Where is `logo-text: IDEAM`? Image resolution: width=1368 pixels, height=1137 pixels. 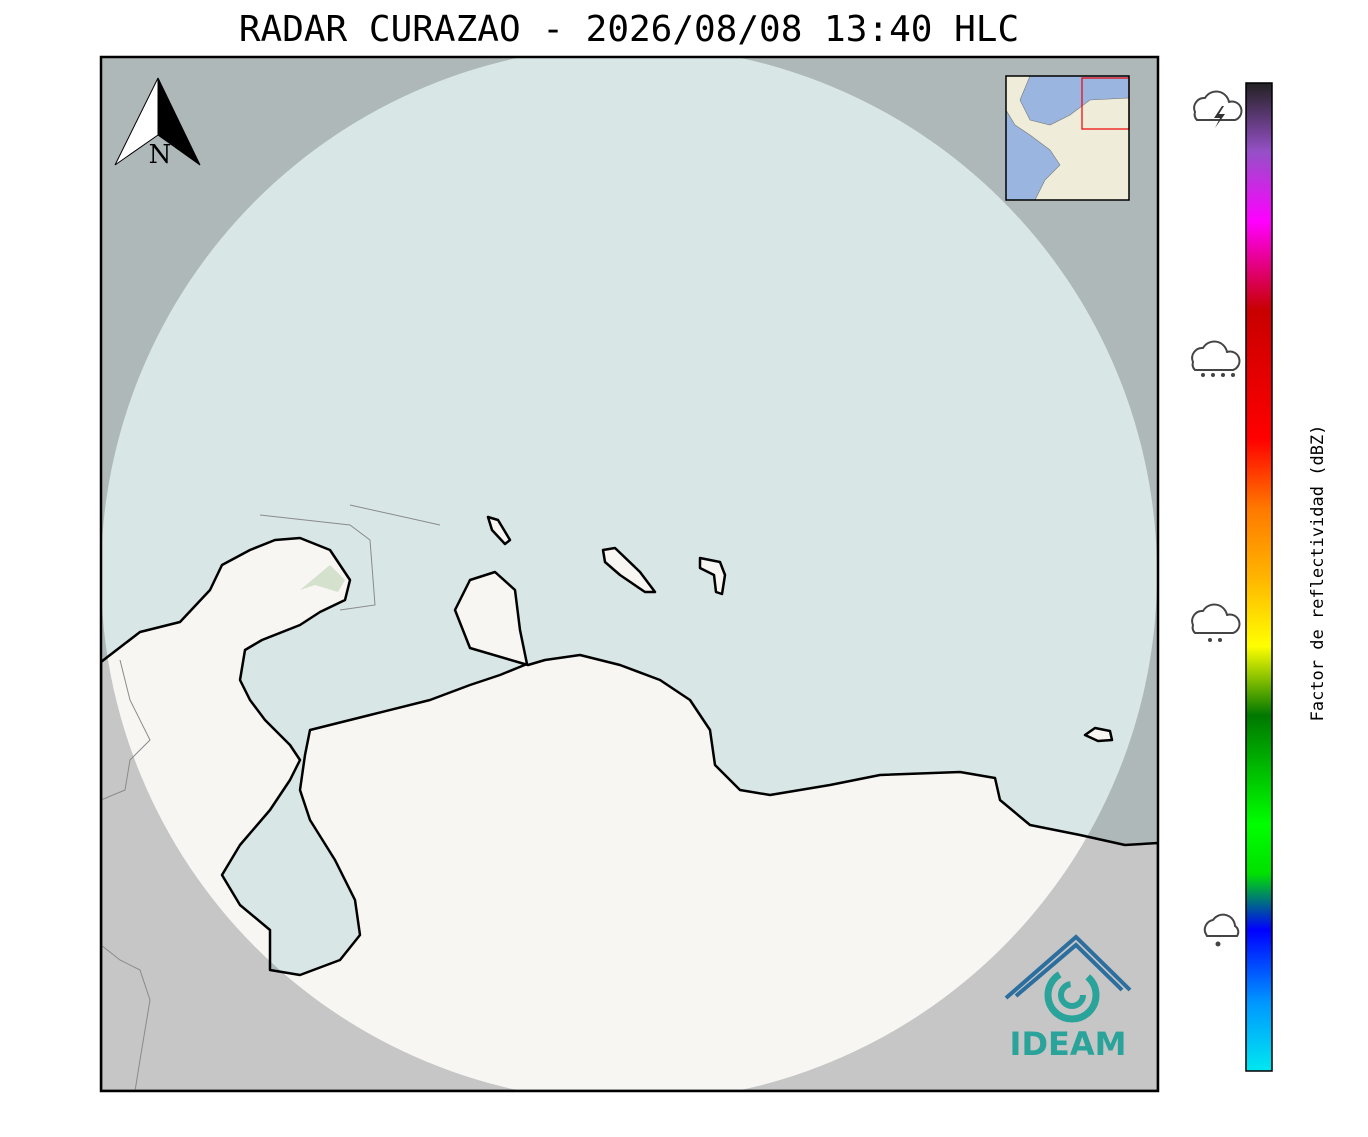
logo-text: IDEAM is located at coordinates (1068, 1044).